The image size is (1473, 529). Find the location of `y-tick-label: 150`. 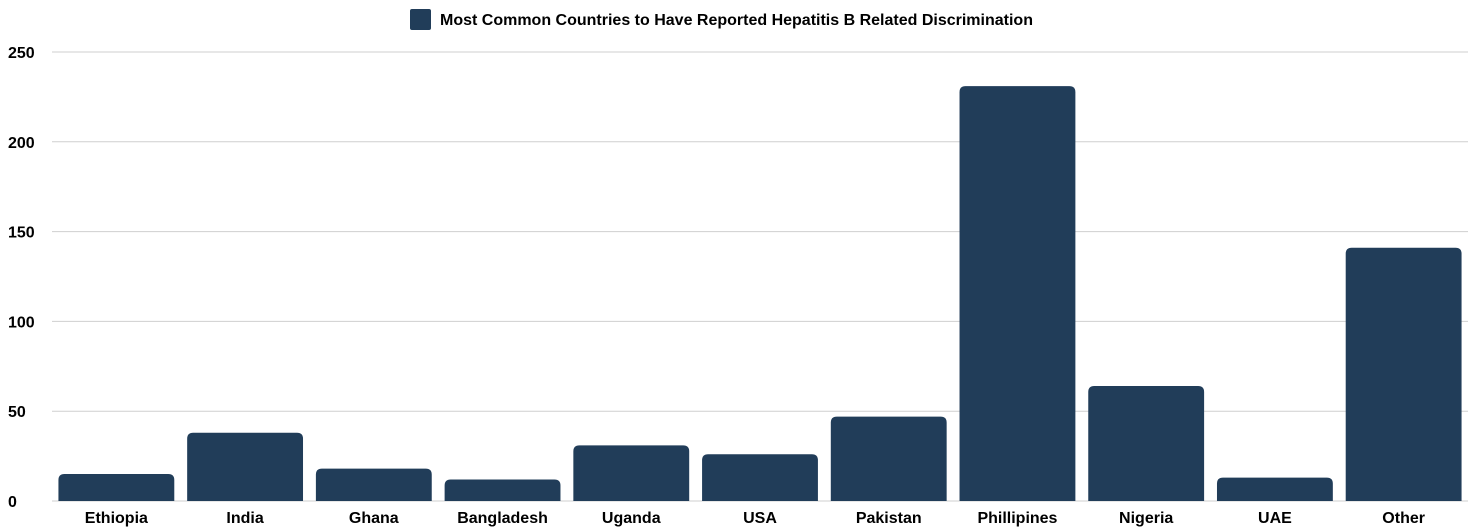

y-tick-label: 150 is located at coordinates (21, 233).